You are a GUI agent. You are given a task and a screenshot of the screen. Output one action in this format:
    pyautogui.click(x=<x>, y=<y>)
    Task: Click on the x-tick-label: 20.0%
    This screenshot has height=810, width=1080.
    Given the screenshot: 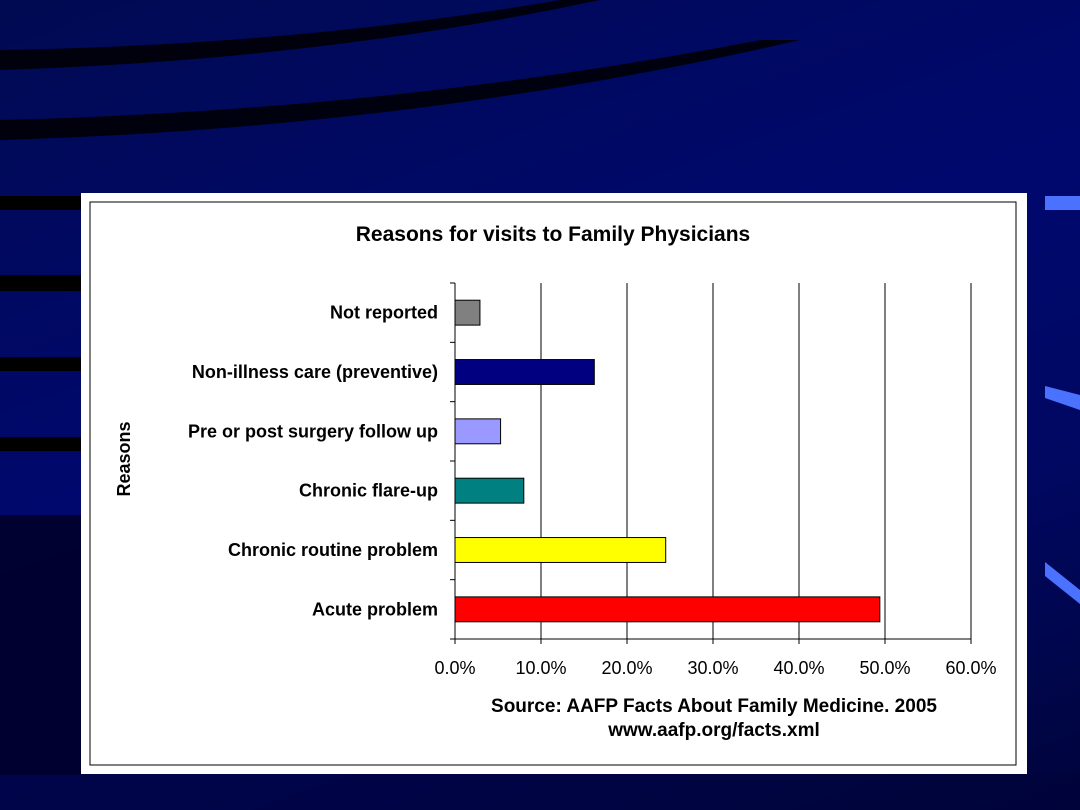 What is the action you would take?
    pyautogui.click(x=626, y=668)
    